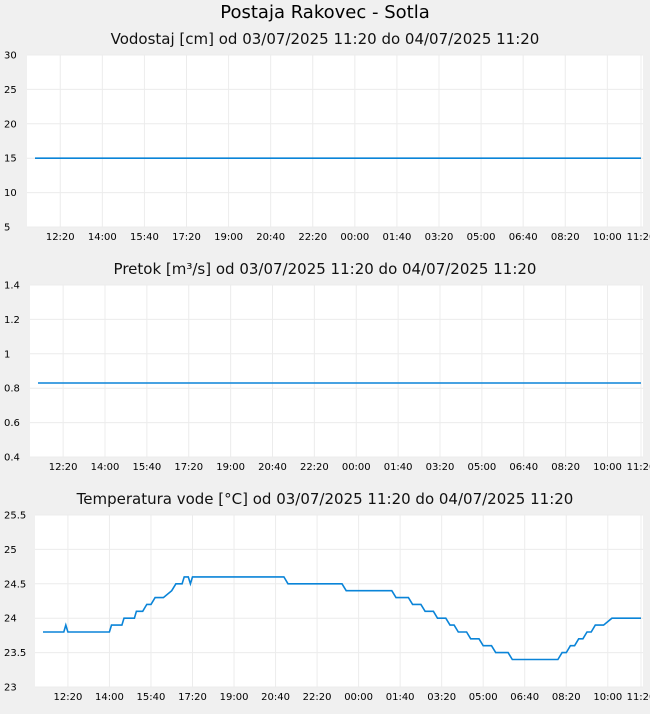  Describe the element at coordinates (7, 354) in the screenshot. I see `y-tick-label: 1` at that location.